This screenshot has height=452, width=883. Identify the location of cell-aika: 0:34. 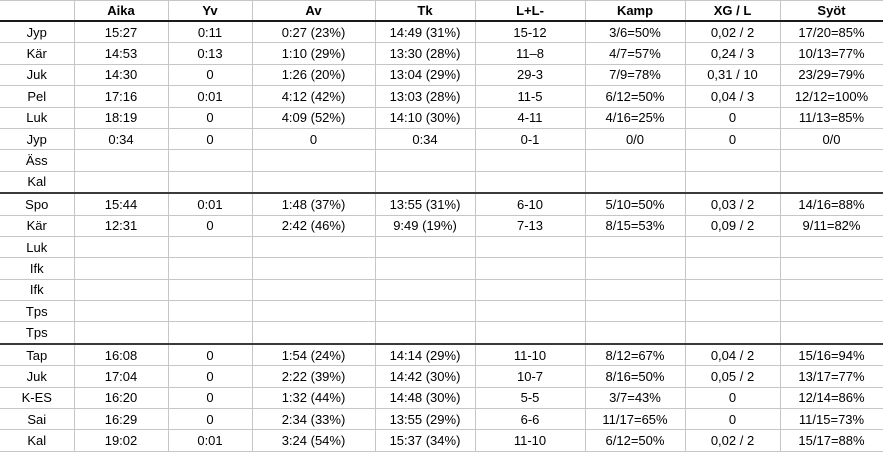
(121, 139).